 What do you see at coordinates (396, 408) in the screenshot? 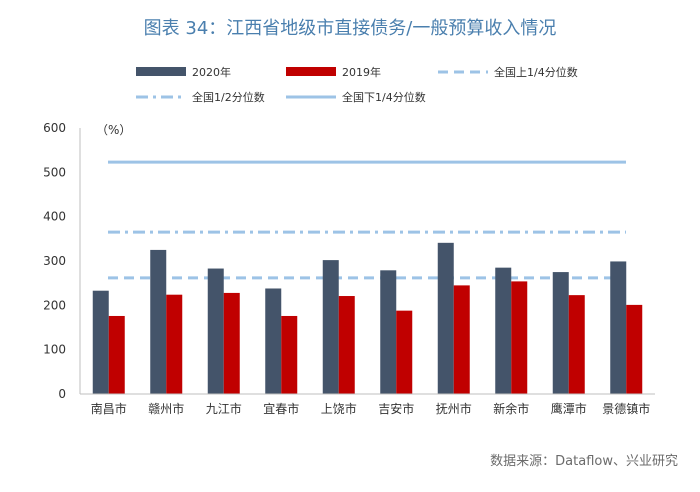
I see `x-tick-label: 吉安市` at bounding box center [396, 408].